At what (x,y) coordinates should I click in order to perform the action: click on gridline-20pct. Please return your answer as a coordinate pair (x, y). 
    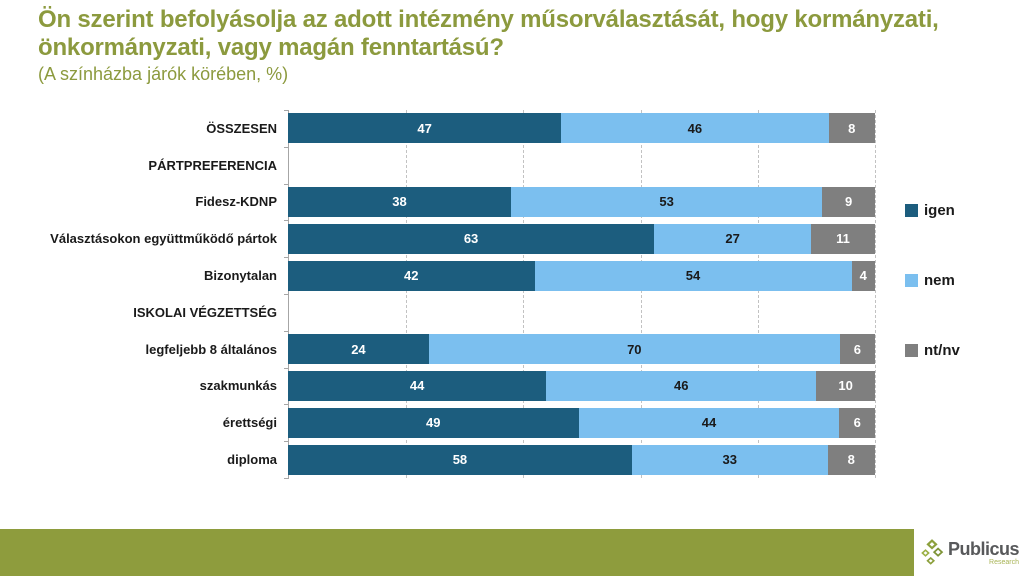
    Looking at the image, I should click on (407, 294).